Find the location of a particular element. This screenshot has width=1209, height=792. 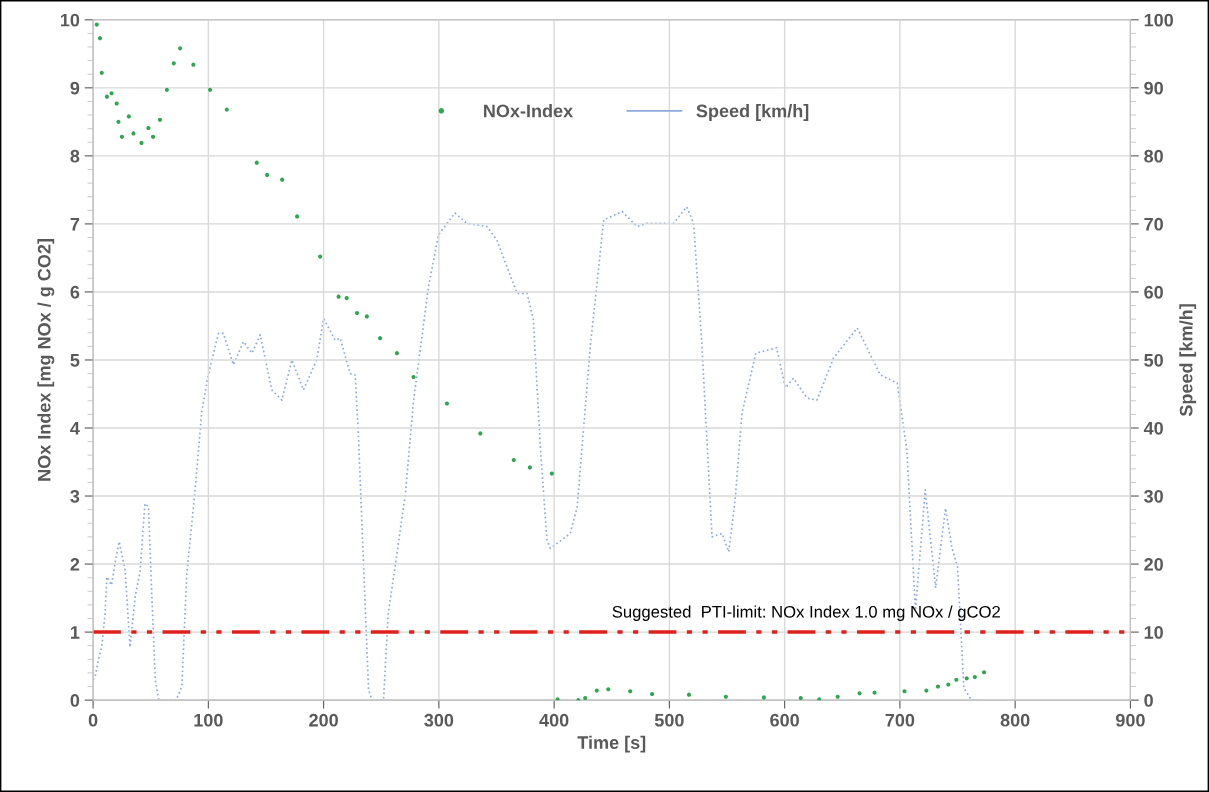

y-tick-label: 0 is located at coordinates (75, 700).